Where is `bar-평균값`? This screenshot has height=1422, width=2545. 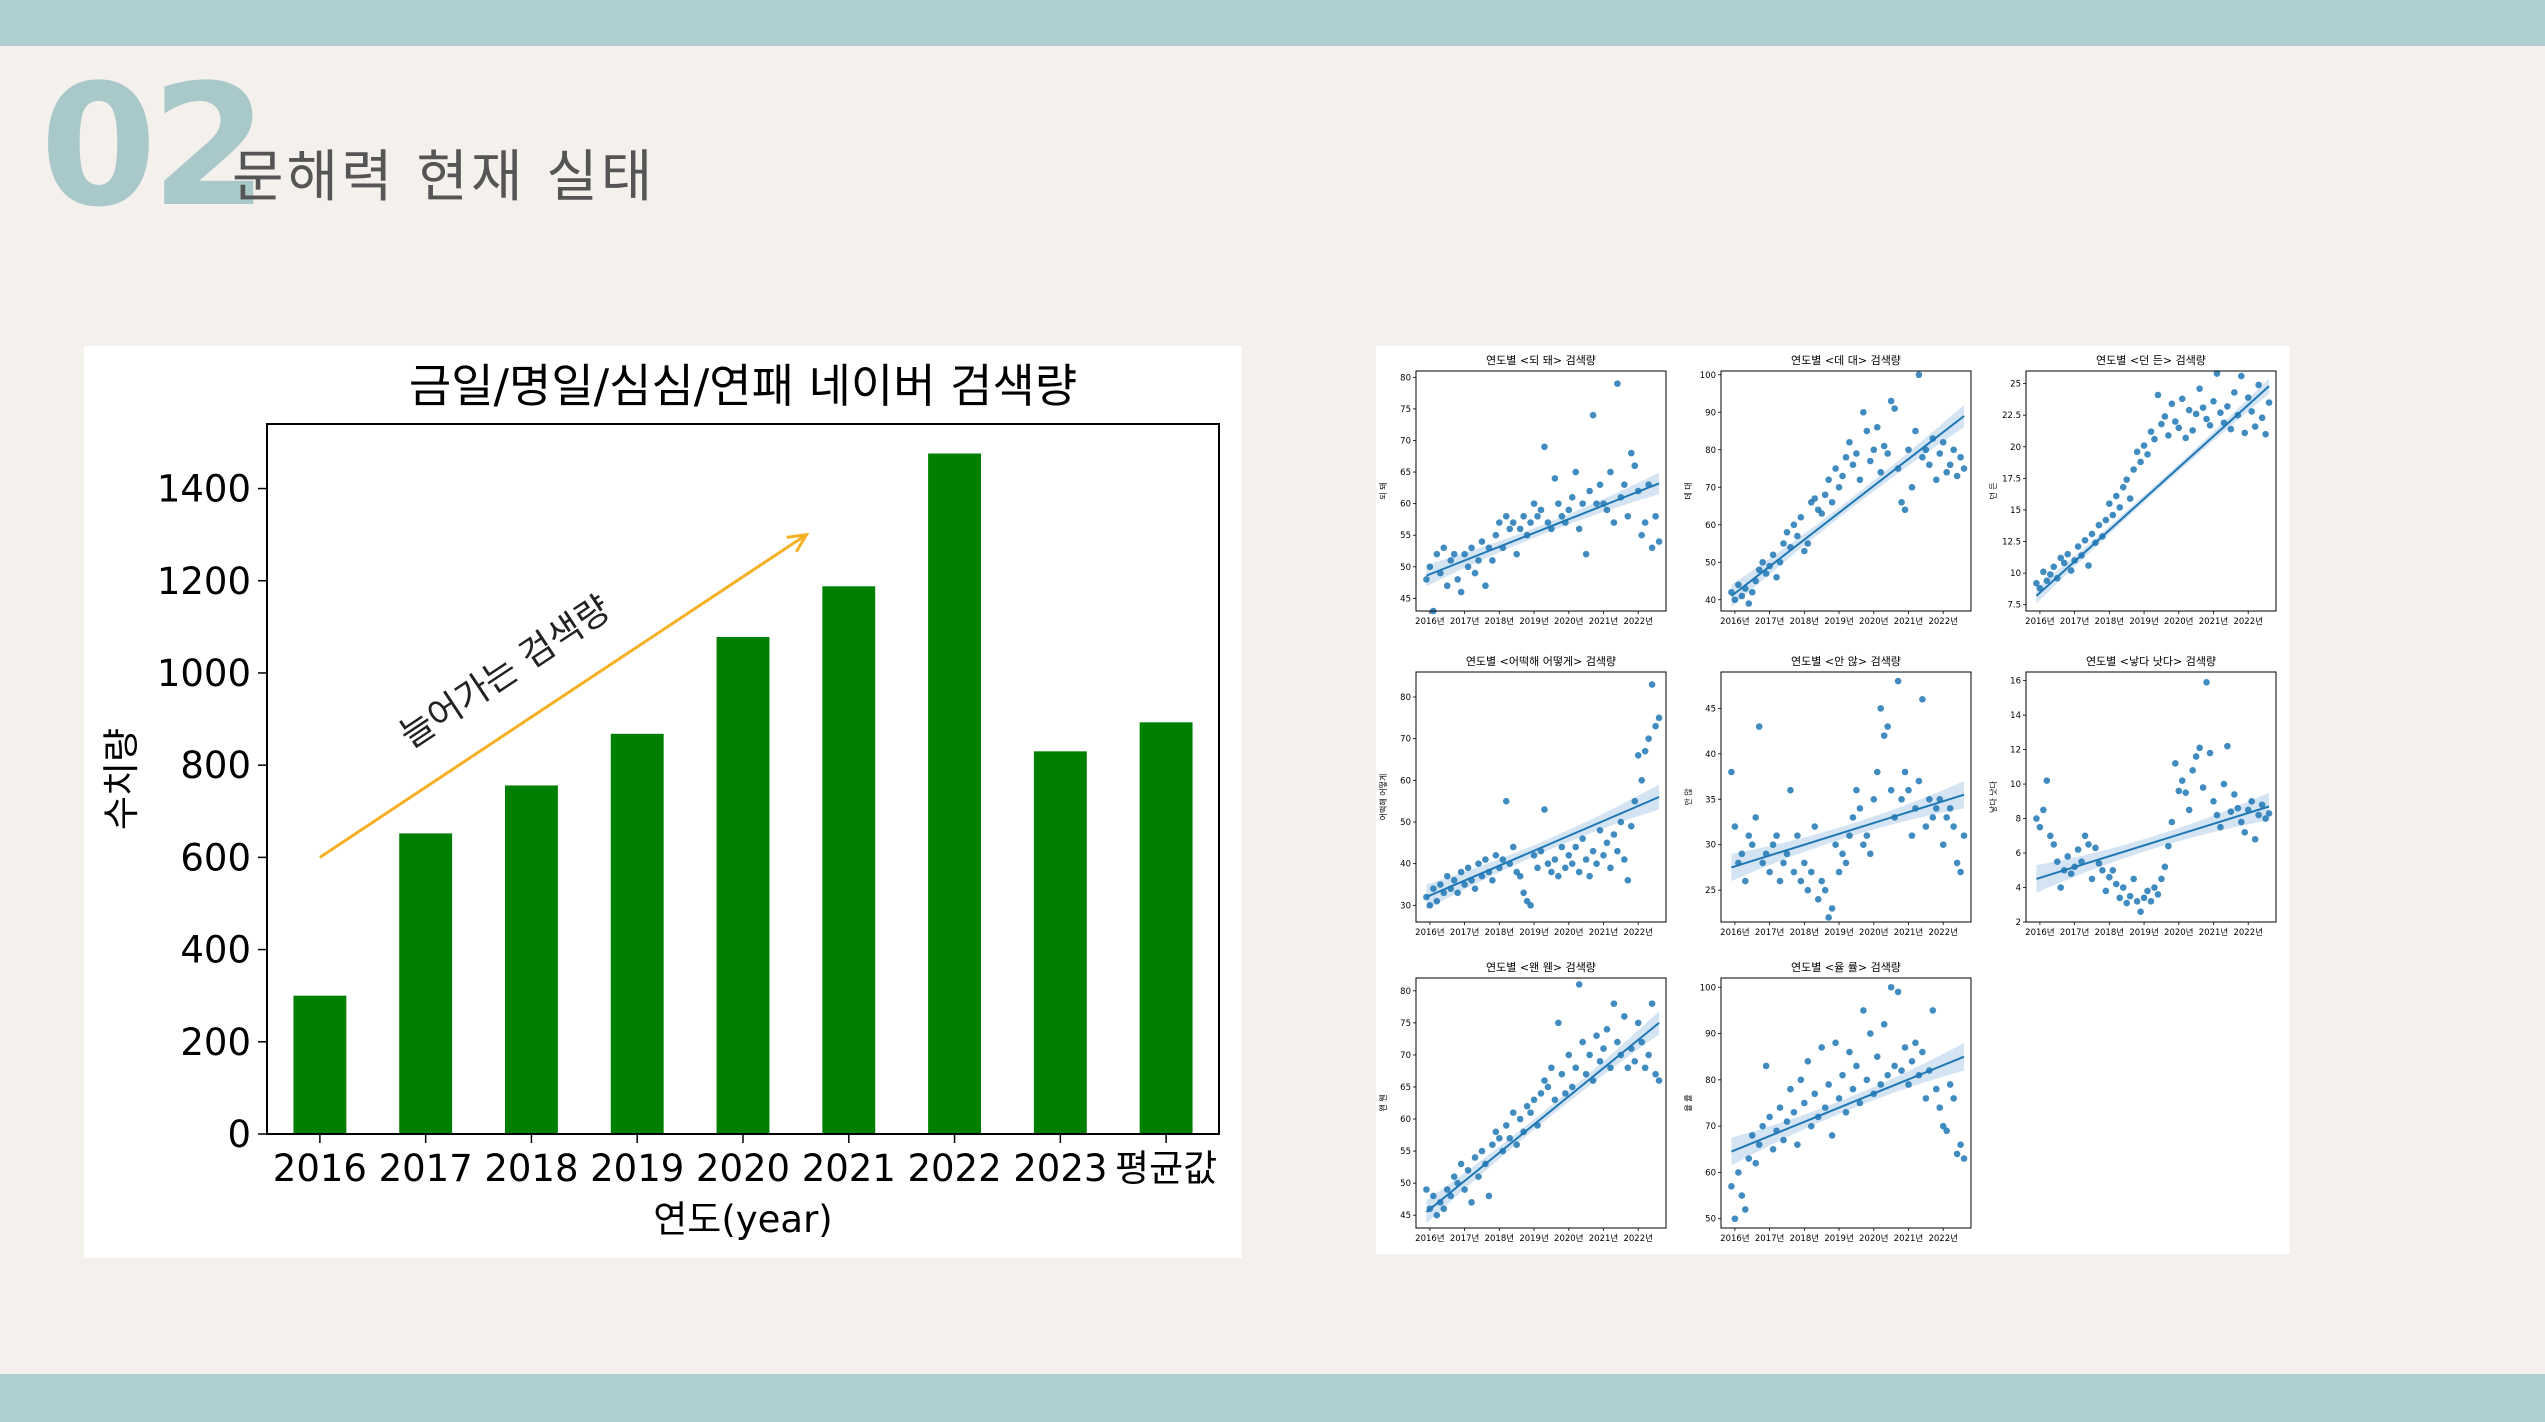
bar-평균값 is located at coordinates (1166, 928).